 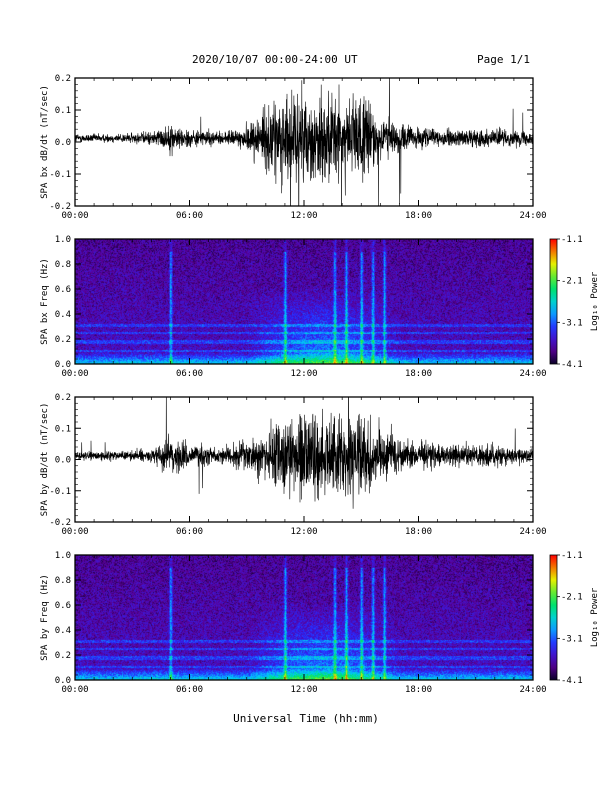 What do you see at coordinates (45, 617) in the screenshot?
I see `y-axis-label: SPA by Freq (Hz)` at bounding box center [45, 617].